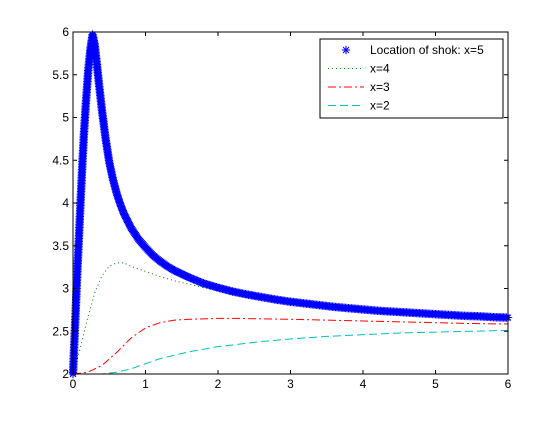 This screenshot has width=560, height=425. Describe the element at coordinates (60, 160) in the screenshot. I see `y-tick-label: 4.5` at that location.